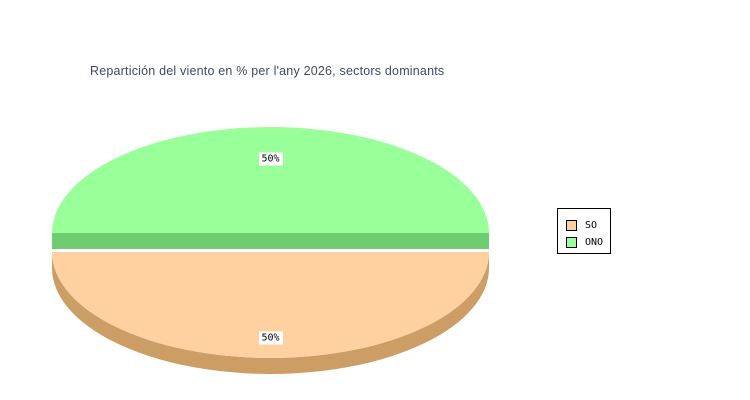 The image size is (750, 400). Describe the element at coordinates (270, 159) in the screenshot. I see `slice-percentage-label-ono: 50%` at that location.